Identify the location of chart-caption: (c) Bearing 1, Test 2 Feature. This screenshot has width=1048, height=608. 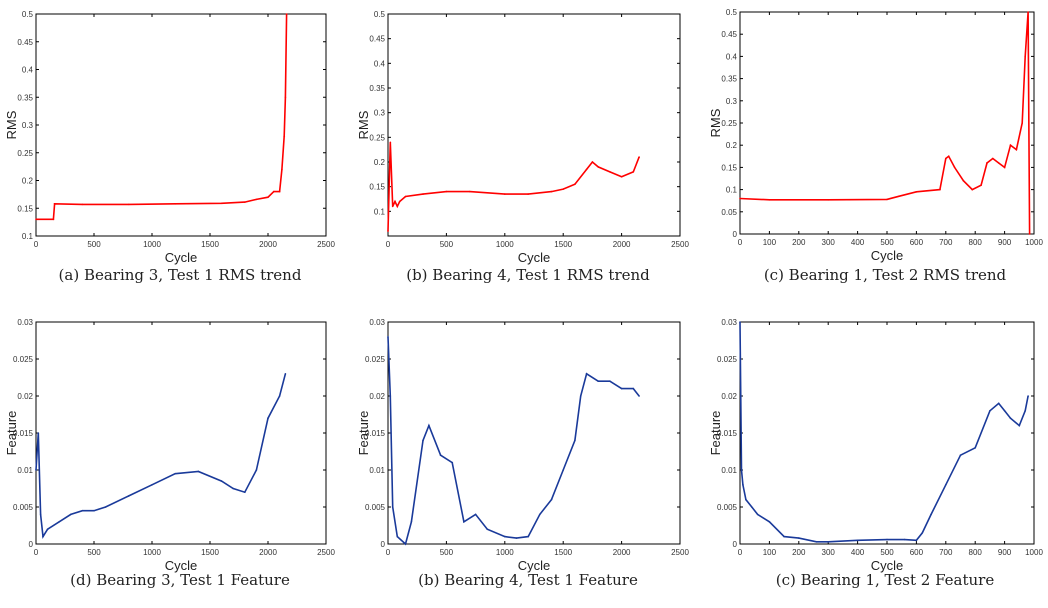
(885, 580).